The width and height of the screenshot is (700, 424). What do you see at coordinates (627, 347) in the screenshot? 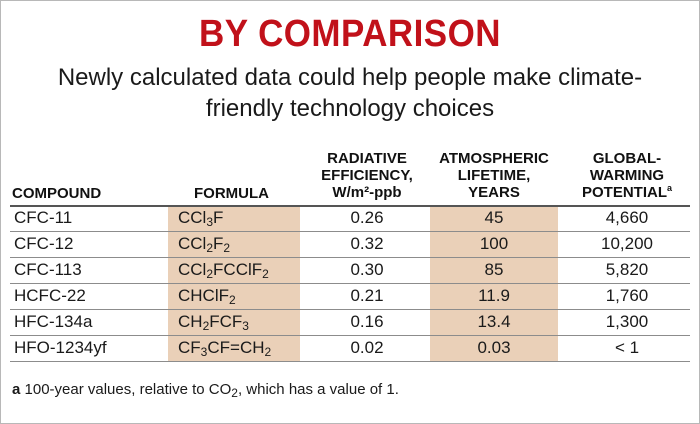
I see `cell-gwp: < 1` at bounding box center [627, 347].